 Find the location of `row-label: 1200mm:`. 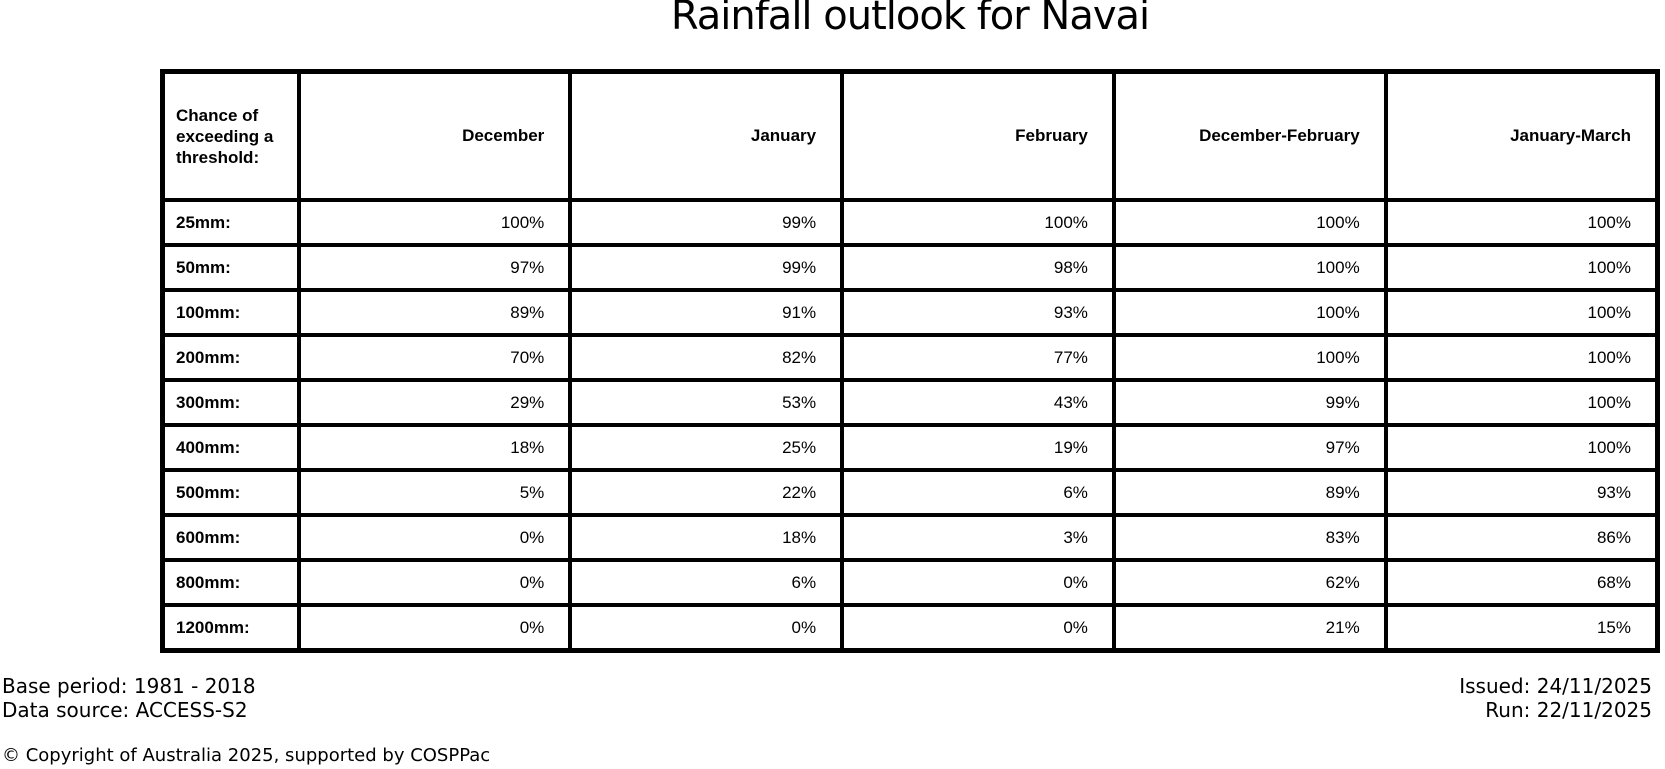

row-label: 1200mm: is located at coordinates (230, 628).